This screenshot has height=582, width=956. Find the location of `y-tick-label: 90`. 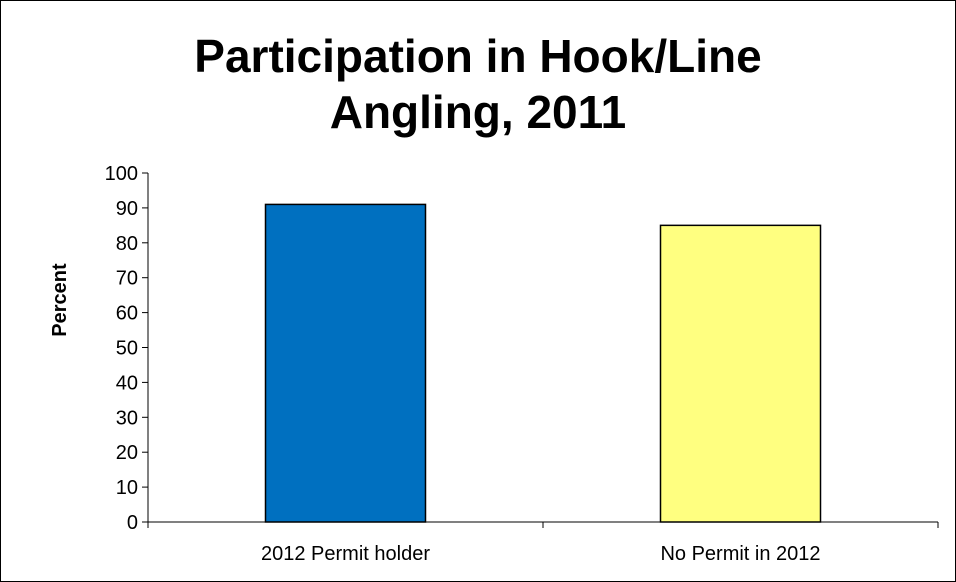

y-tick-label: 90 is located at coordinates (127, 209).